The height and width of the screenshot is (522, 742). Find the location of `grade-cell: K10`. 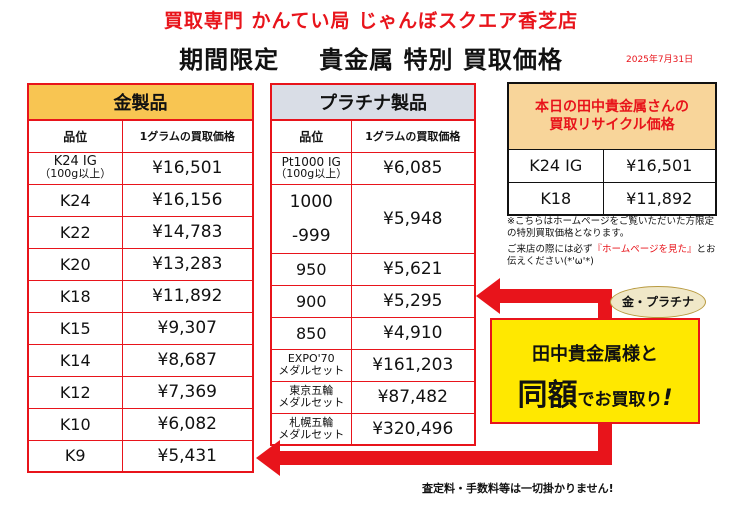

grade-cell: K10 is located at coordinates (75, 424).